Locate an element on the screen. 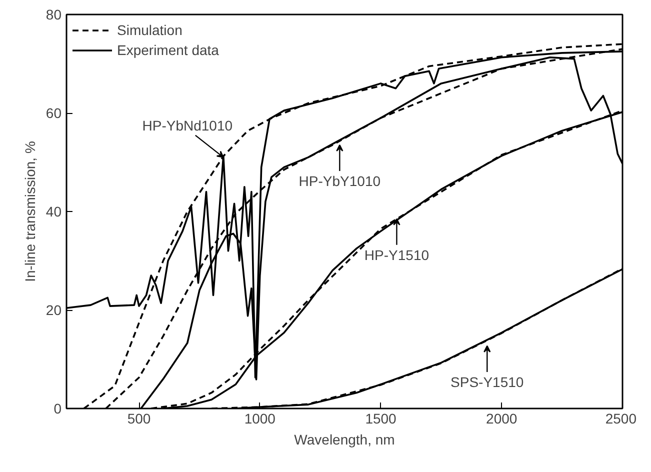  y-tick-label: 20 is located at coordinates (54, 310).